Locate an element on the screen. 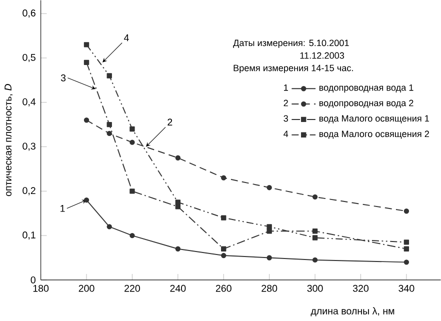 Image resolution: width=441 pixels, height=321 pixels. legend-label: водопроводная вода 2 is located at coordinates (366, 104).